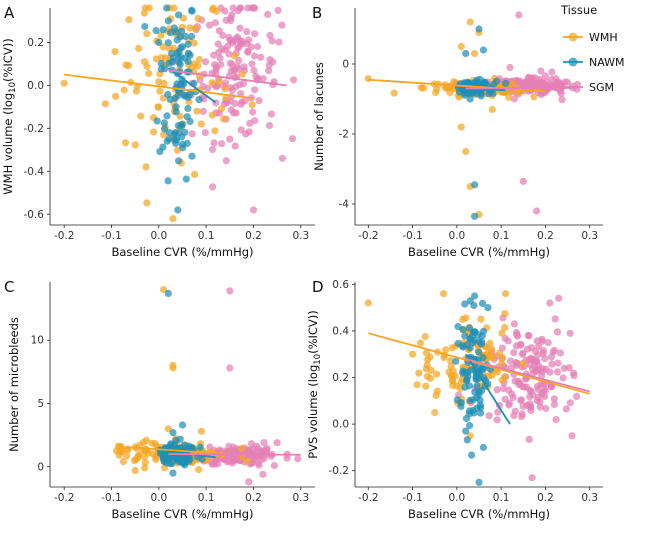 The height and width of the screenshot is (540, 653). What do you see at coordinates (9, 287) in the screenshot?
I see `panel-letter: C` at bounding box center [9, 287].